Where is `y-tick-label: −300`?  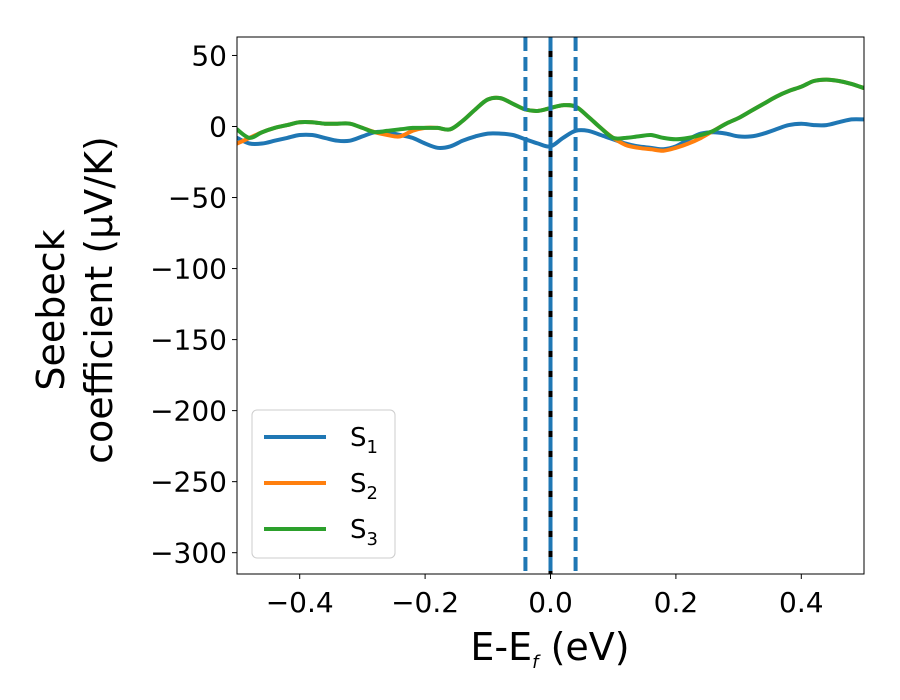
y-tick-label: −300 is located at coordinates (188, 553).